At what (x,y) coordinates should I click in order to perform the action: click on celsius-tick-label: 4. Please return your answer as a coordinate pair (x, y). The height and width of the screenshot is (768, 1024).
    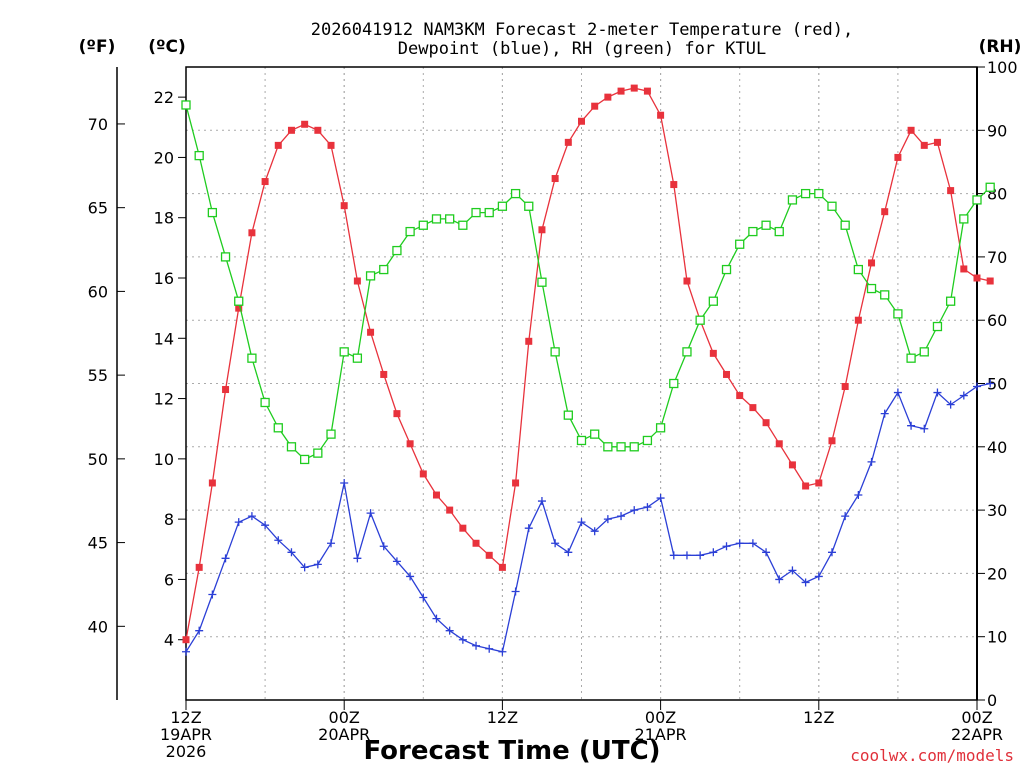
    Looking at the image, I should click on (169, 640).